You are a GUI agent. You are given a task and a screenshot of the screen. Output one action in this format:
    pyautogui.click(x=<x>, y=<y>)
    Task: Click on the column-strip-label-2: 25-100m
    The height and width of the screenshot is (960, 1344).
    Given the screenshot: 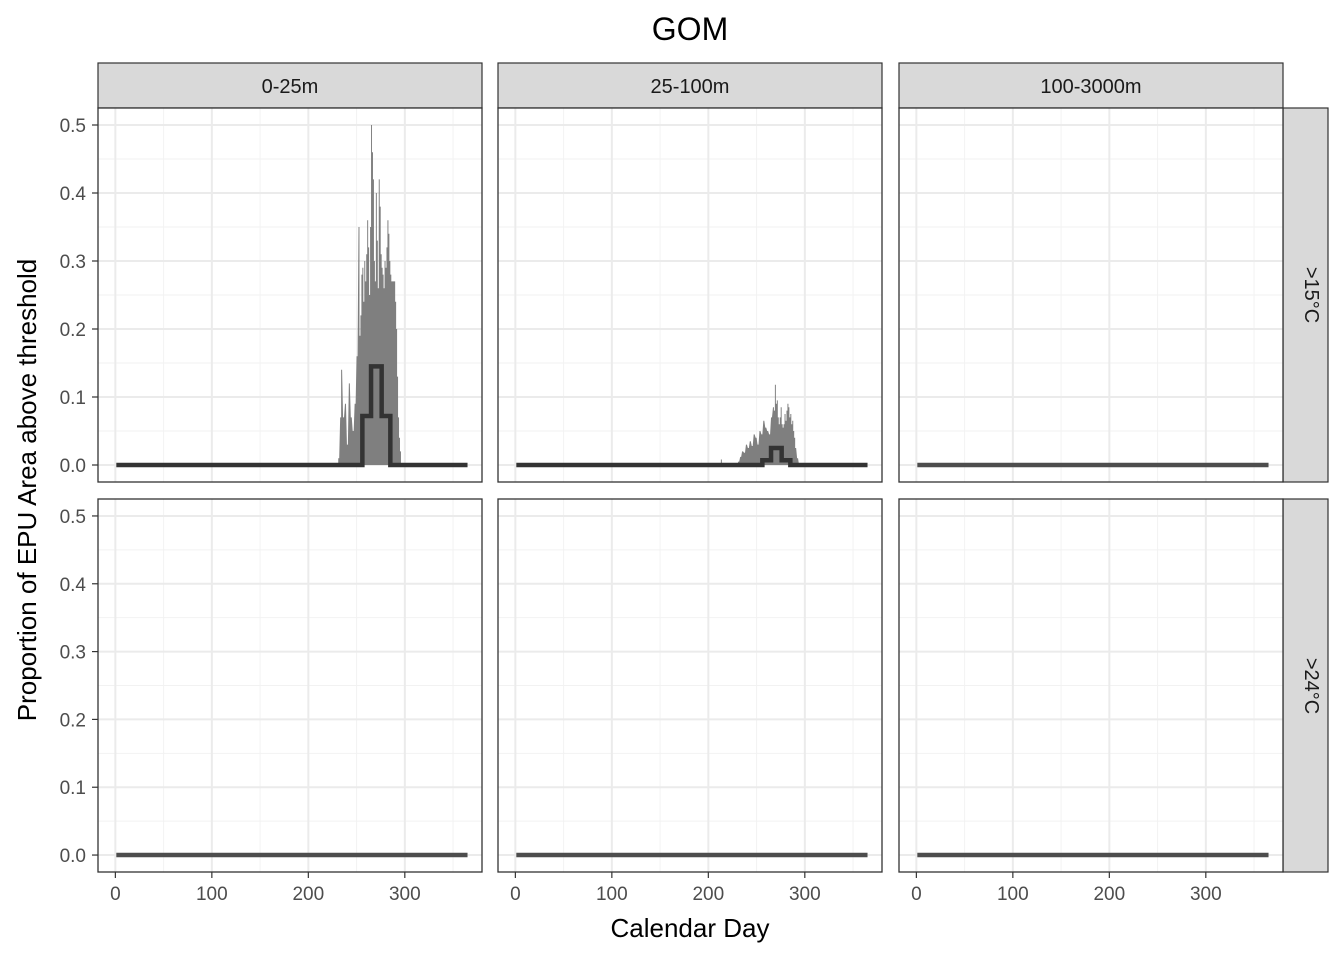 What is the action you would take?
    pyautogui.click(x=690, y=87)
    